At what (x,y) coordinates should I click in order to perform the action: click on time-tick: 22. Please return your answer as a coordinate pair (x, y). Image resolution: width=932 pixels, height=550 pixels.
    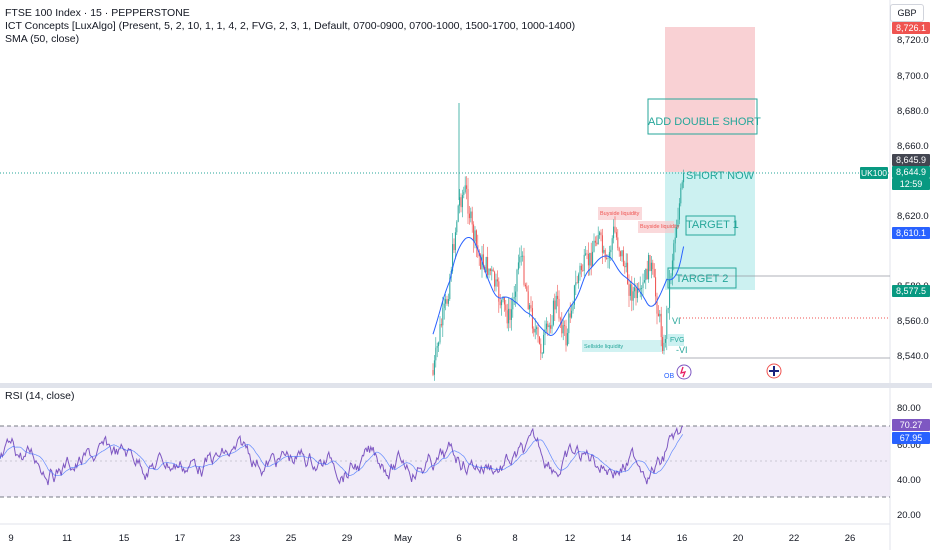
    Looking at the image, I should click on (794, 538).